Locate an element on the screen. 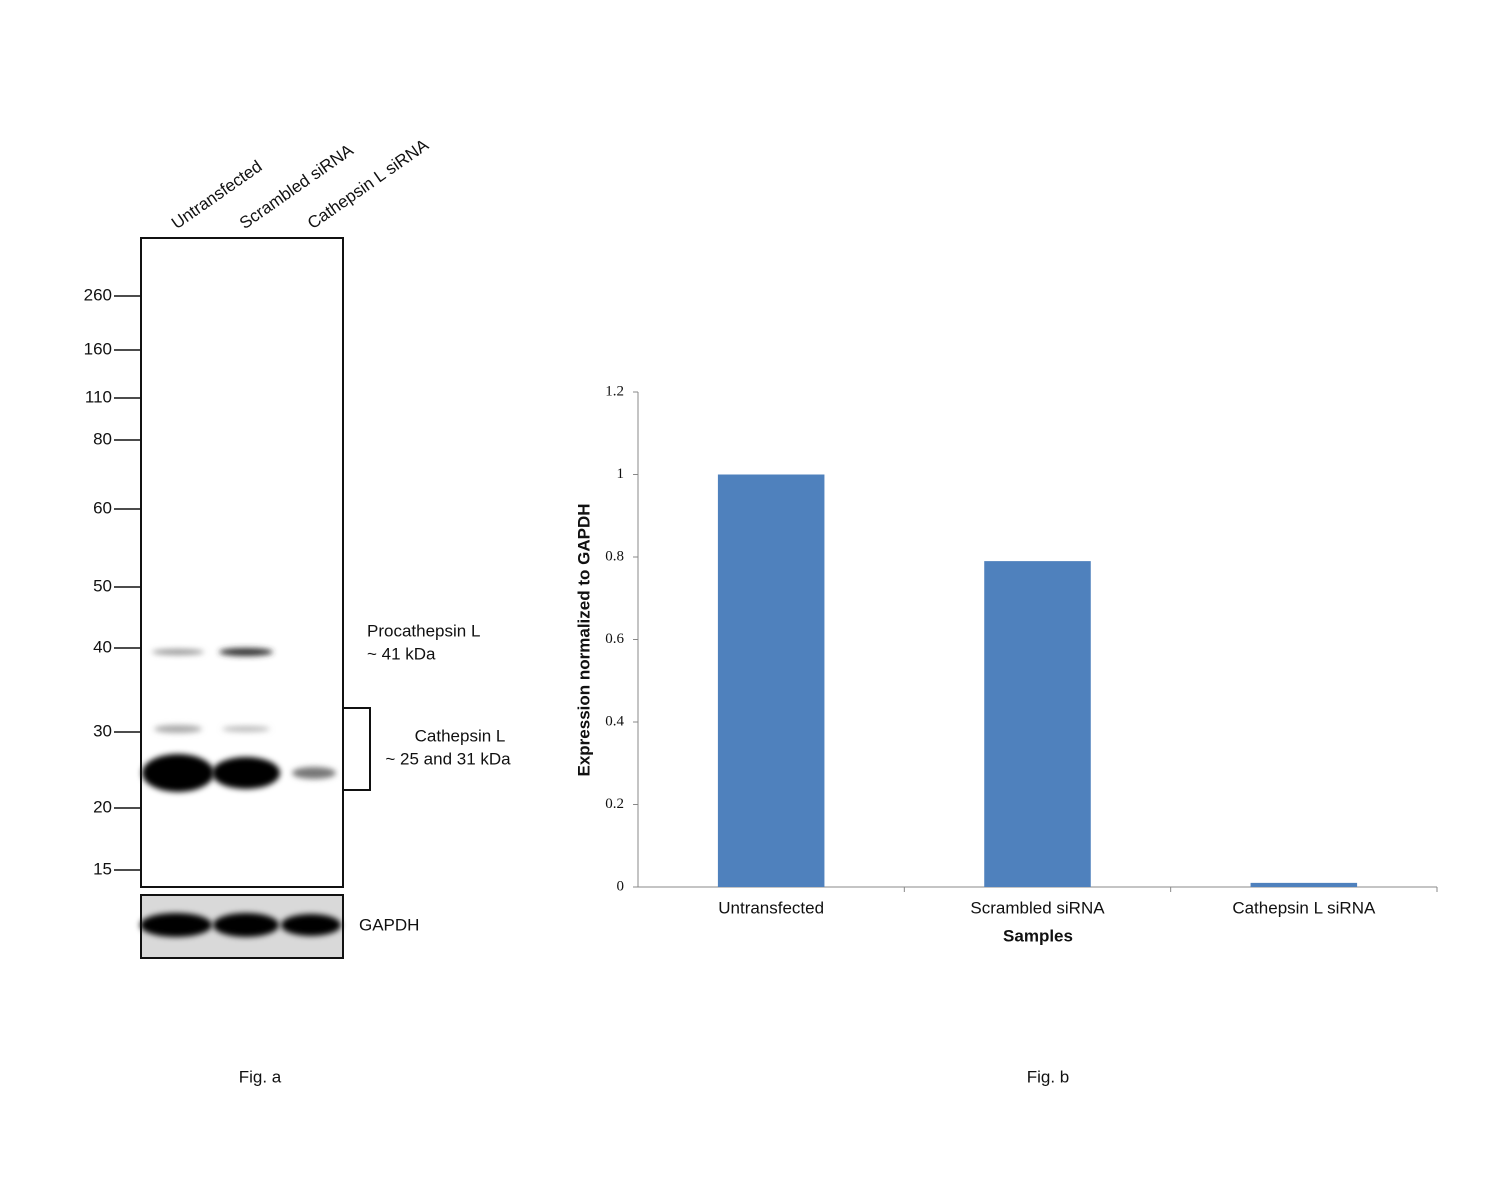  y-tick-label: 0.2 is located at coordinates (614, 804).